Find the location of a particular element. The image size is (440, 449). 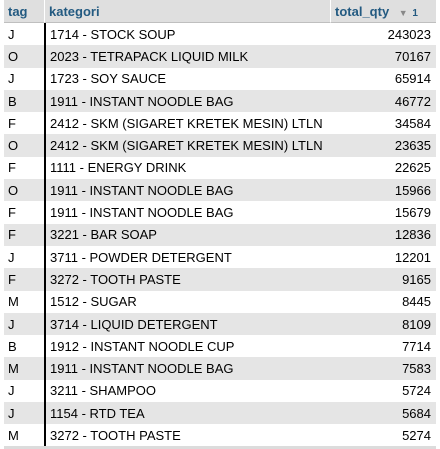

table-row: B 1911 - INSTANT NOODLE BAG 46772 is located at coordinates (220, 101).